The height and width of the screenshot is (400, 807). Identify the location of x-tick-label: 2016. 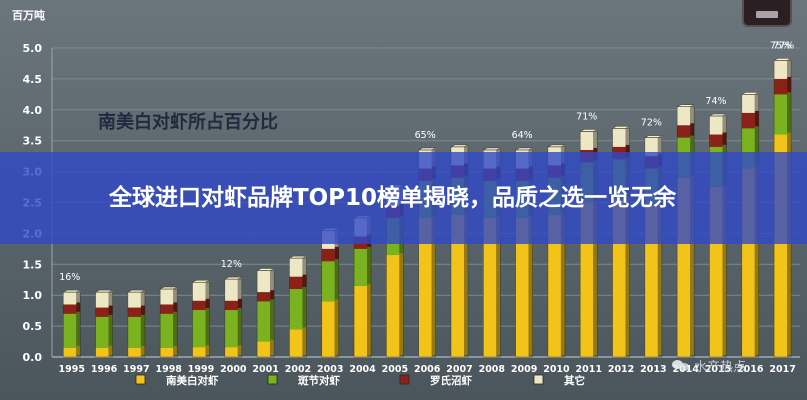
(750, 369).